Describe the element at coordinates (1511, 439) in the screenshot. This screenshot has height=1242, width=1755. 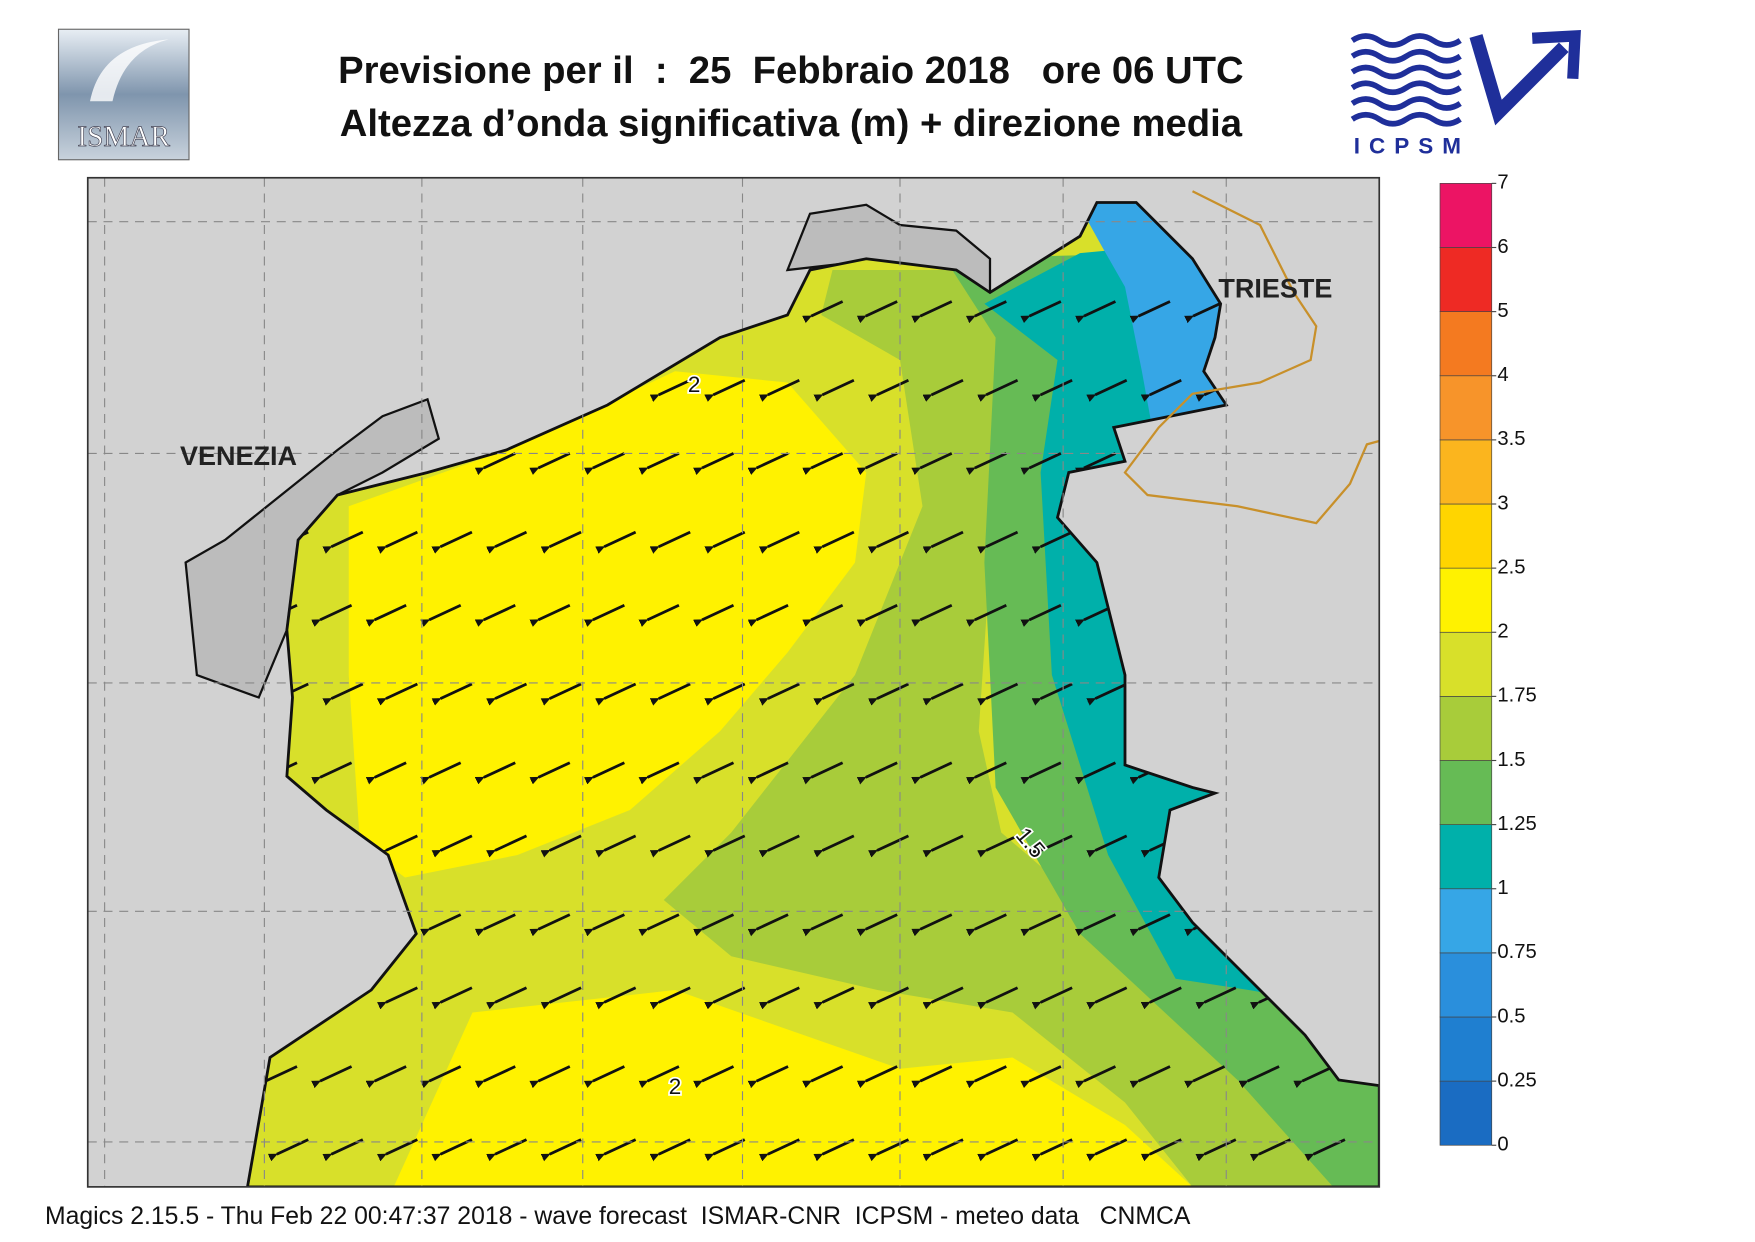
I see `colorbar-label: 3.5` at that location.